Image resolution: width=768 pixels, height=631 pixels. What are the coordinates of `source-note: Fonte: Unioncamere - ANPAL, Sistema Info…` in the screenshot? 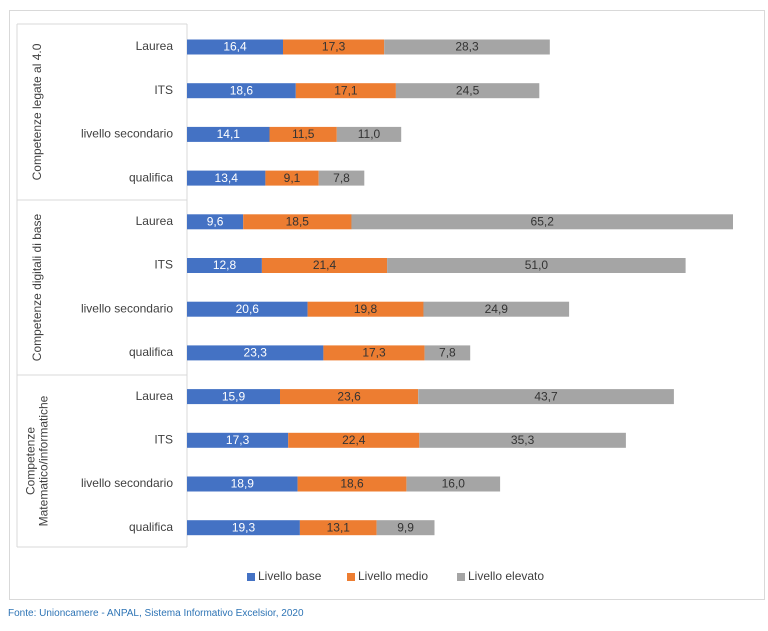 It's located at (156, 613).